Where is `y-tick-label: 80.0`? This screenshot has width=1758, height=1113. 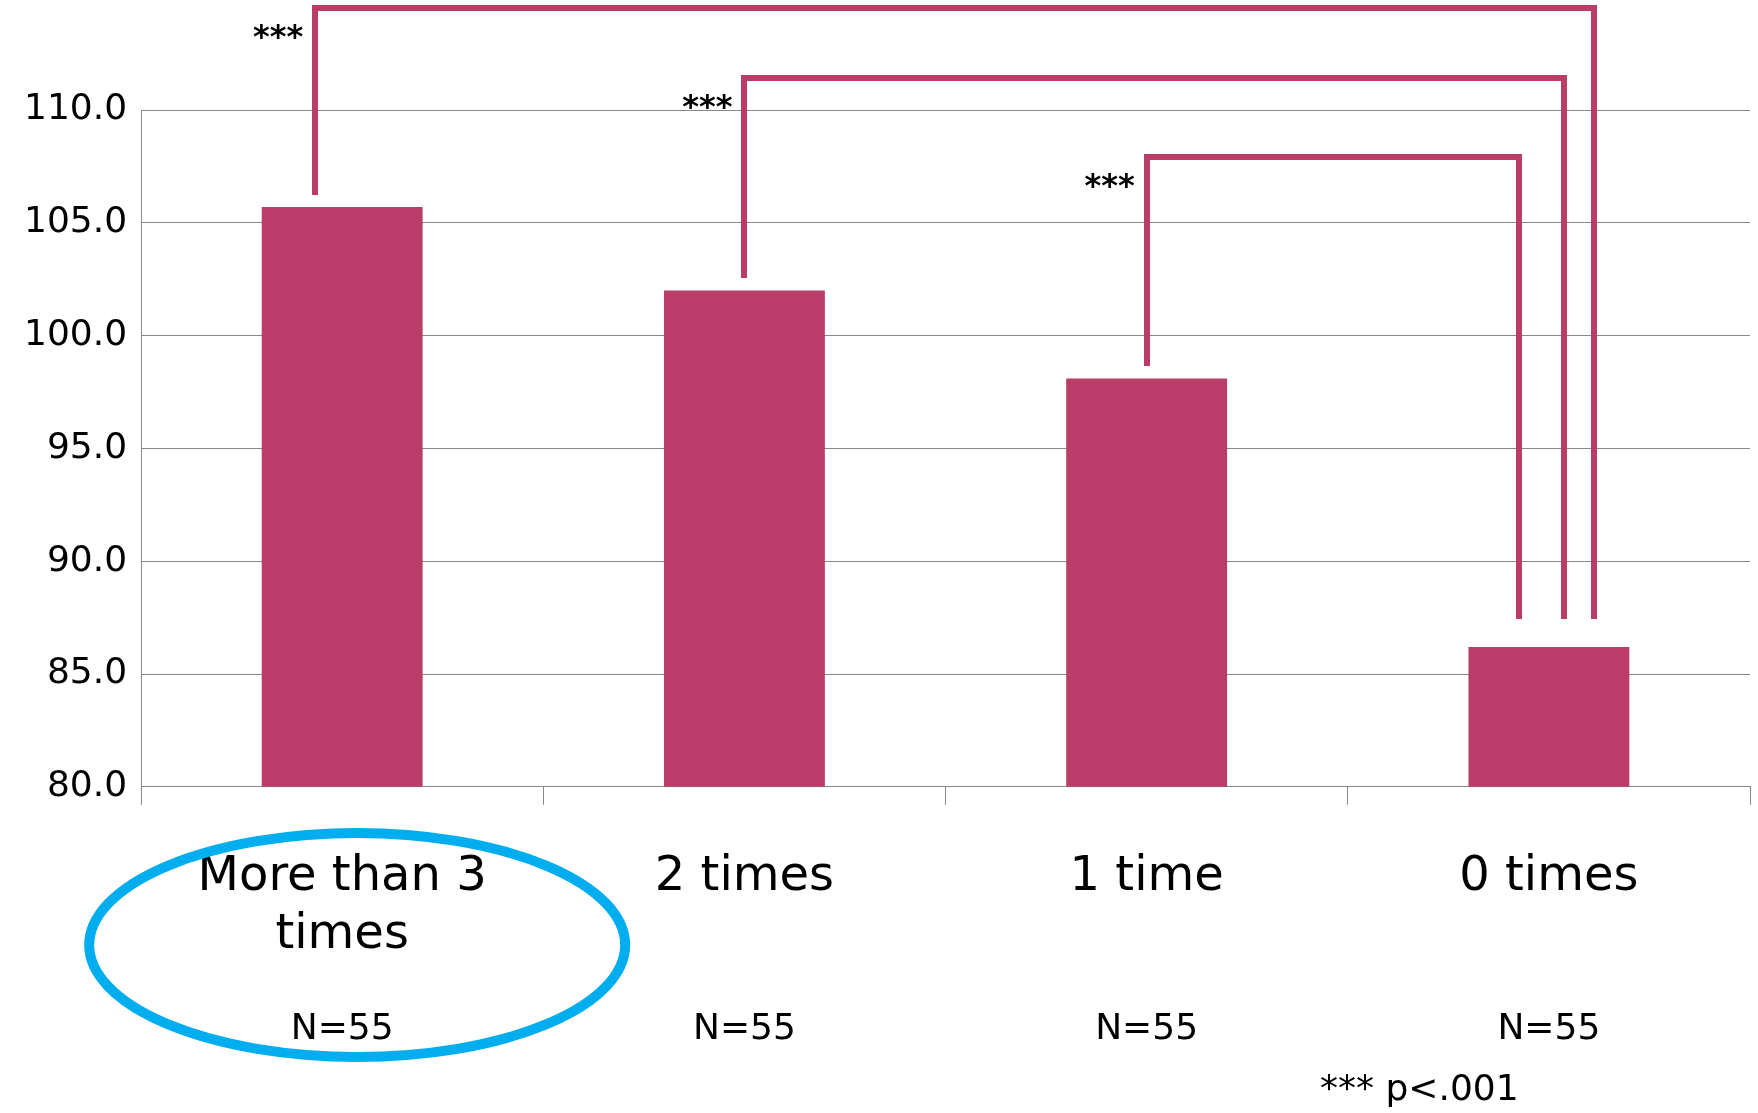
y-tick-label: 80.0 is located at coordinates (87, 784).